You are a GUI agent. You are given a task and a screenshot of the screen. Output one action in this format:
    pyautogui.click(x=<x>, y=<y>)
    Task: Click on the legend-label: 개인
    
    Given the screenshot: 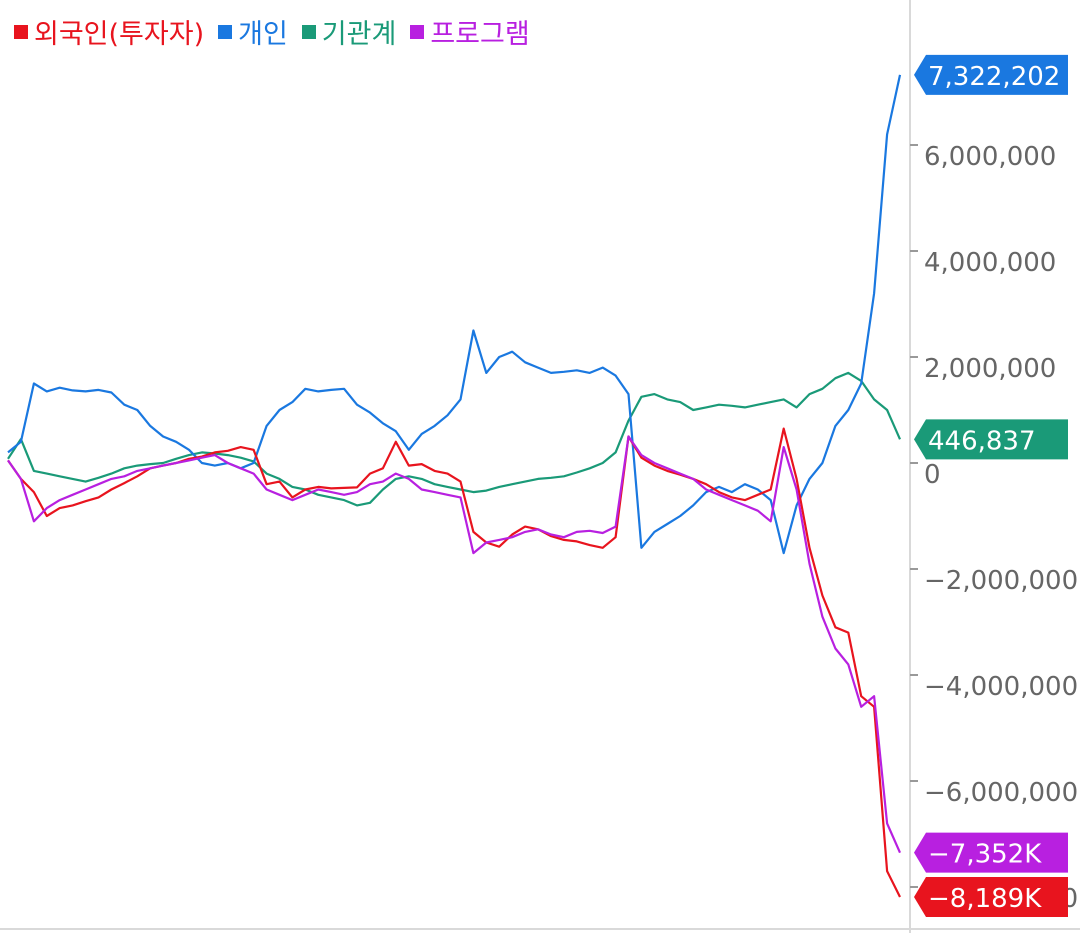 What is the action you would take?
    pyautogui.click(x=263, y=34)
    